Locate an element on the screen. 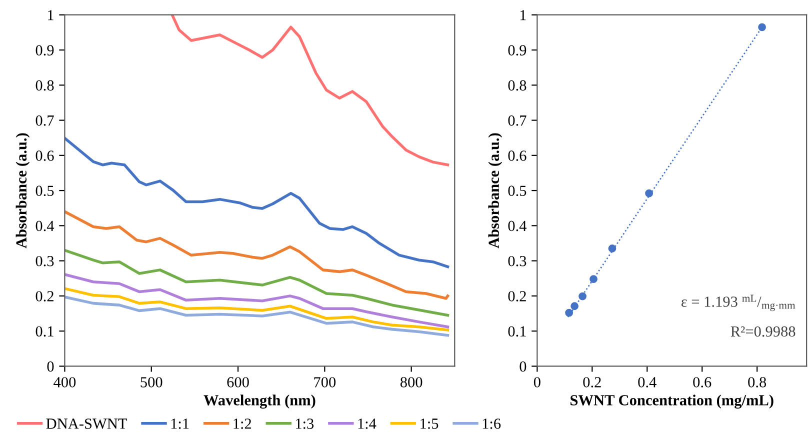 The image size is (809, 437). legend-label: 1:2 is located at coordinates (243, 423).